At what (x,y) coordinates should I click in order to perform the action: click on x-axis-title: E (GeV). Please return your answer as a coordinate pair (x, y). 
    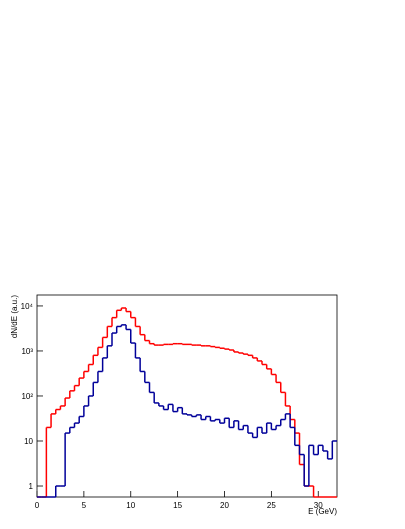
    Looking at the image, I should click on (322, 511).